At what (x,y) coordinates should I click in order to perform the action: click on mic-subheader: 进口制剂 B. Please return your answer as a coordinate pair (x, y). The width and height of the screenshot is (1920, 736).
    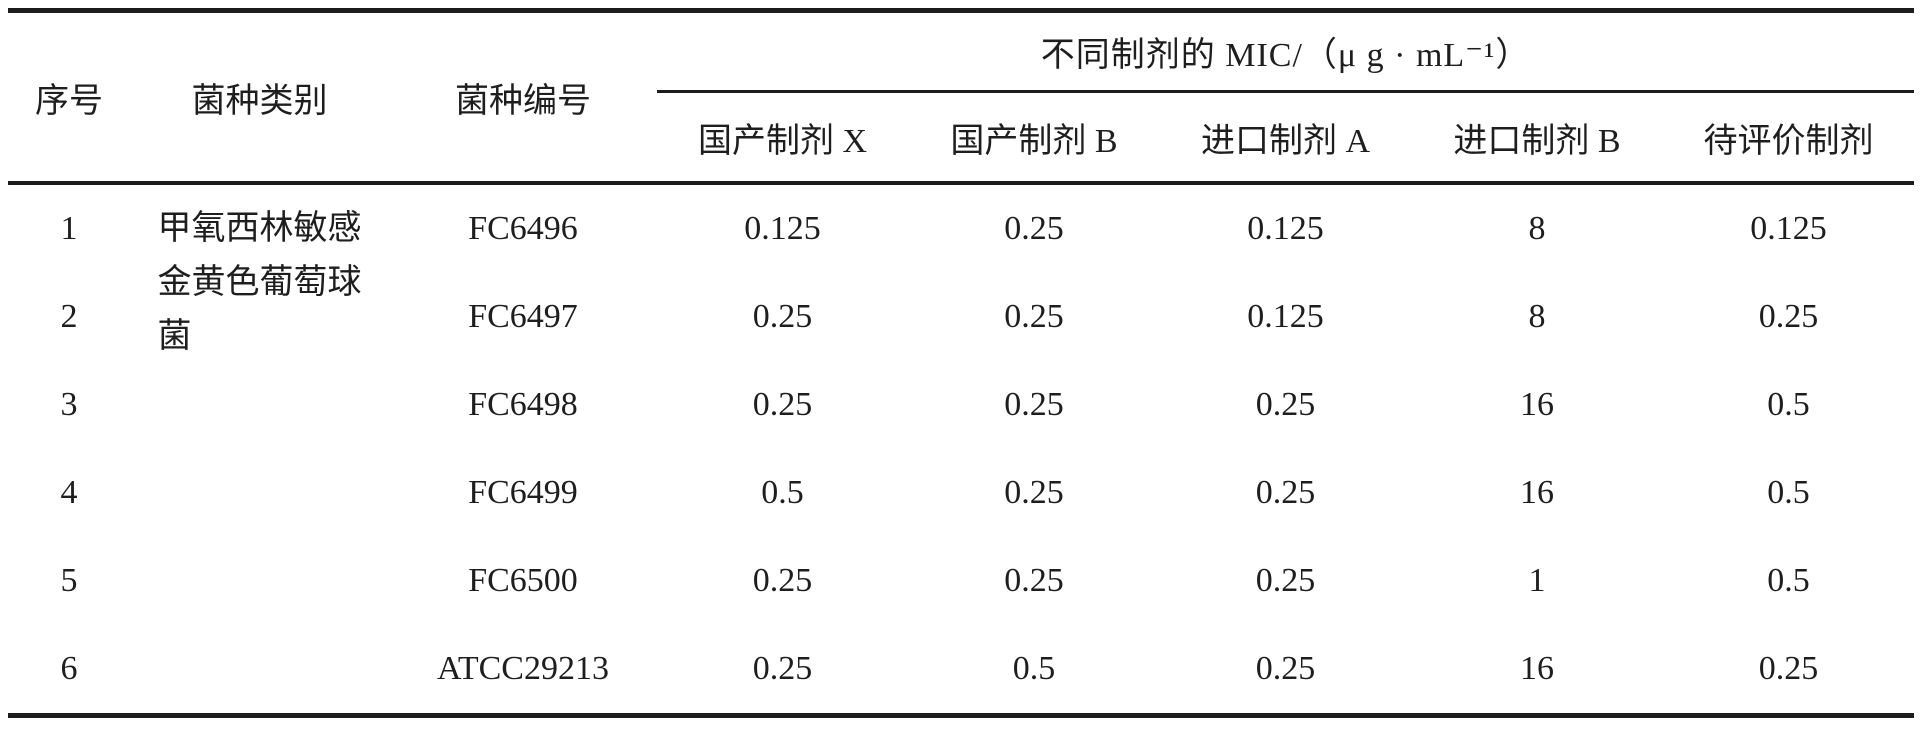
    Looking at the image, I should click on (1537, 138).